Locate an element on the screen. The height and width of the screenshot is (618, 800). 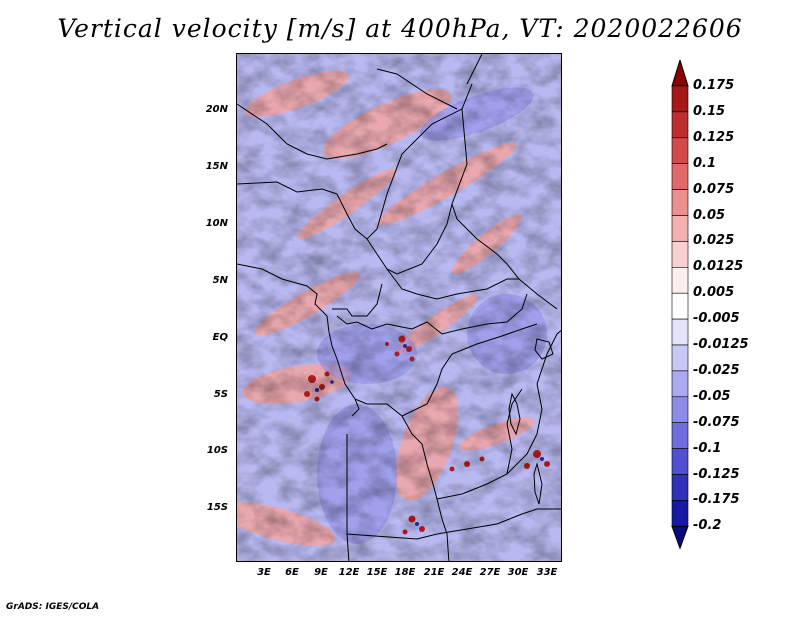
colorbar-level-label: 0.0125 is located at coordinates (718, 267).